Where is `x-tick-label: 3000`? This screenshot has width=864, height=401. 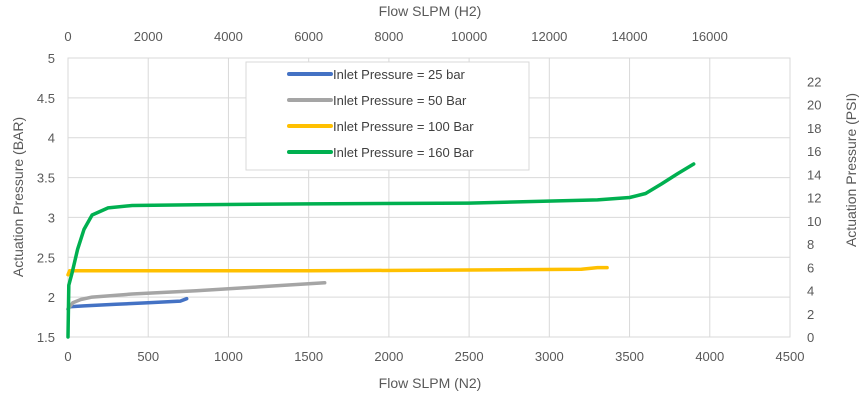 x-tick-label: 3000 is located at coordinates (549, 356).